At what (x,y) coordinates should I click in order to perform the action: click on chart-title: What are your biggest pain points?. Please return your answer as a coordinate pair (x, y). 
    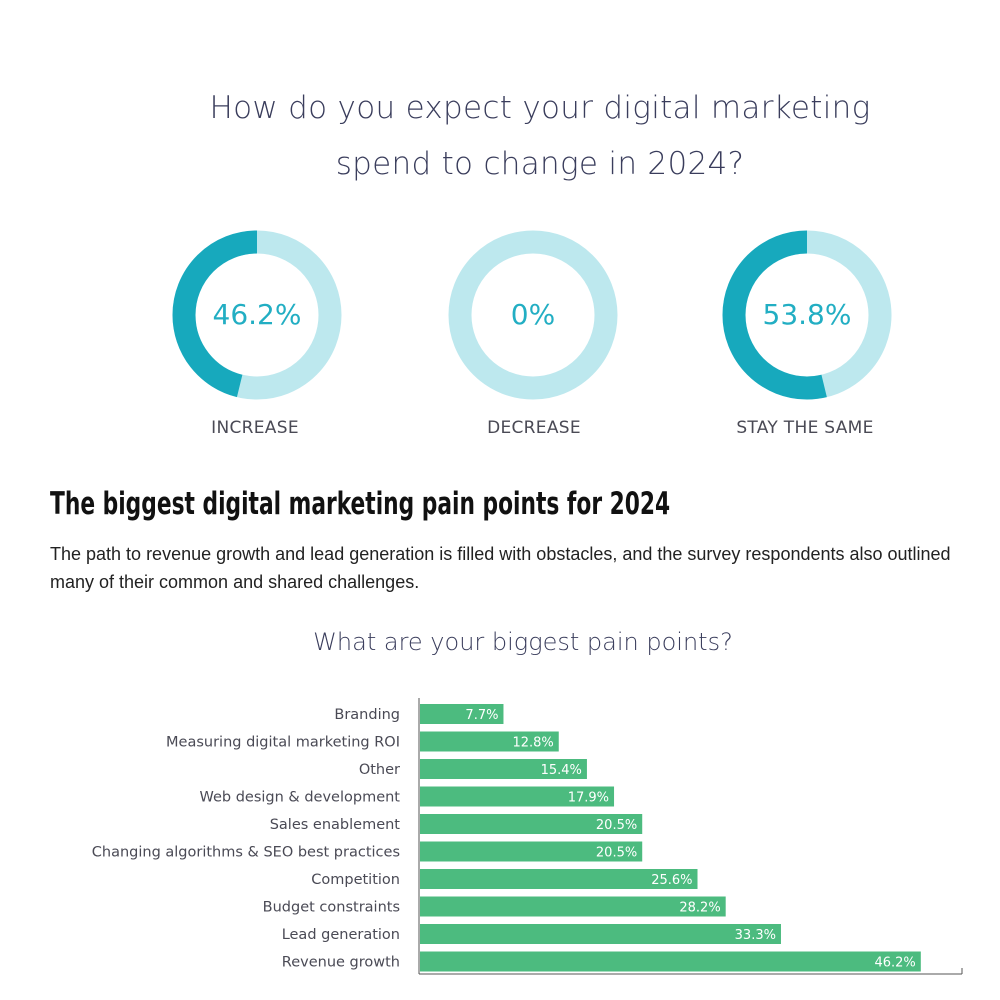
    Looking at the image, I should click on (523, 642).